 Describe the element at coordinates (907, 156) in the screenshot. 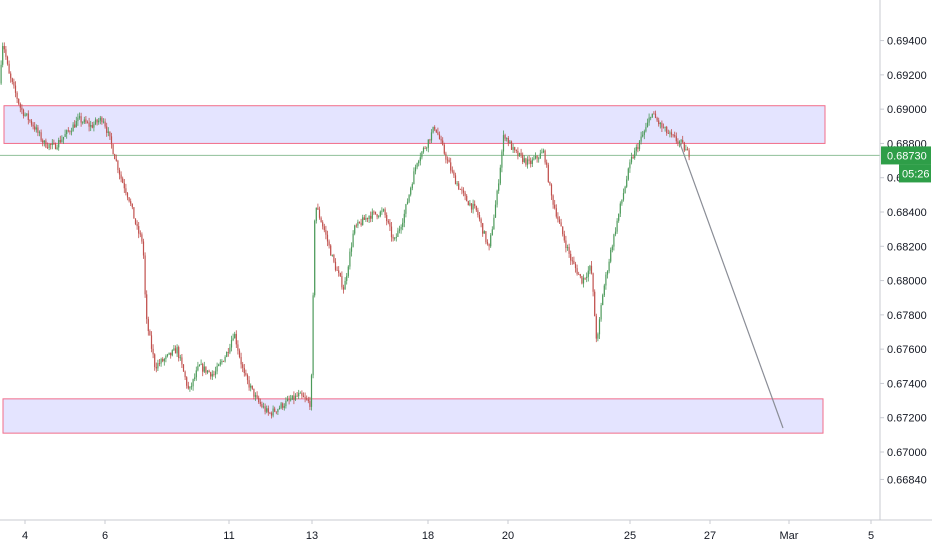

I see `price-badge-value: 0.68730` at that location.